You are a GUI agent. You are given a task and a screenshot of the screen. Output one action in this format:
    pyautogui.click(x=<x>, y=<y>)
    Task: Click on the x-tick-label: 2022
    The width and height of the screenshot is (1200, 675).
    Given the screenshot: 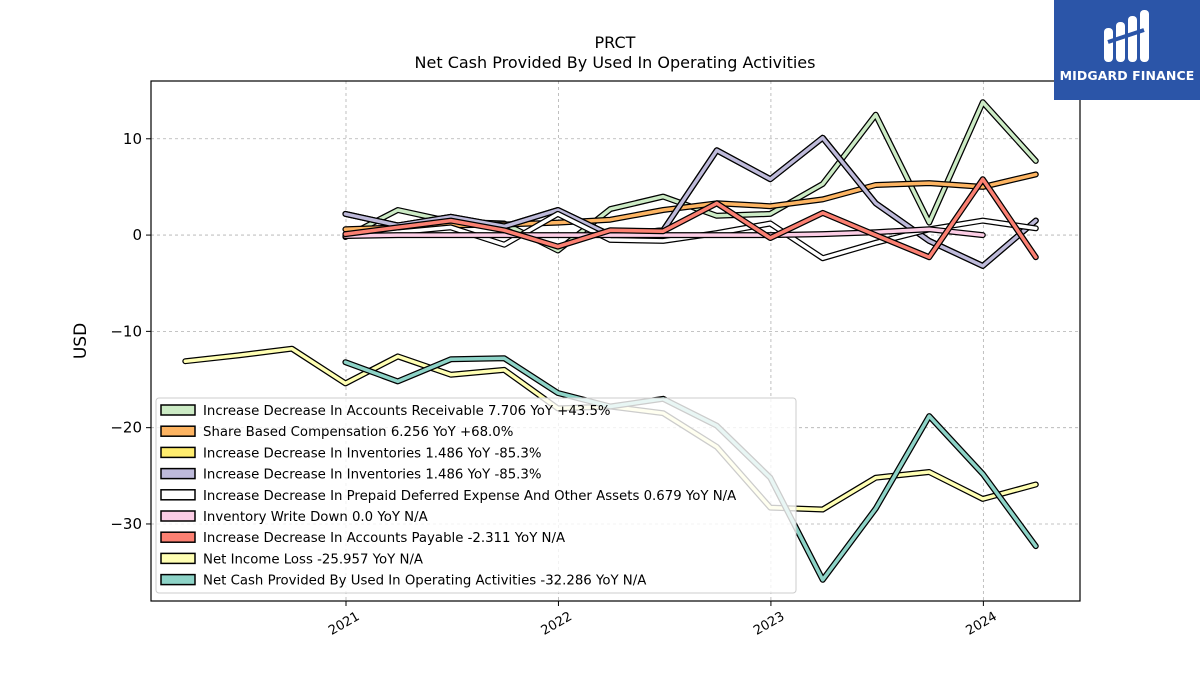 What is the action you would take?
    pyautogui.click(x=557, y=624)
    